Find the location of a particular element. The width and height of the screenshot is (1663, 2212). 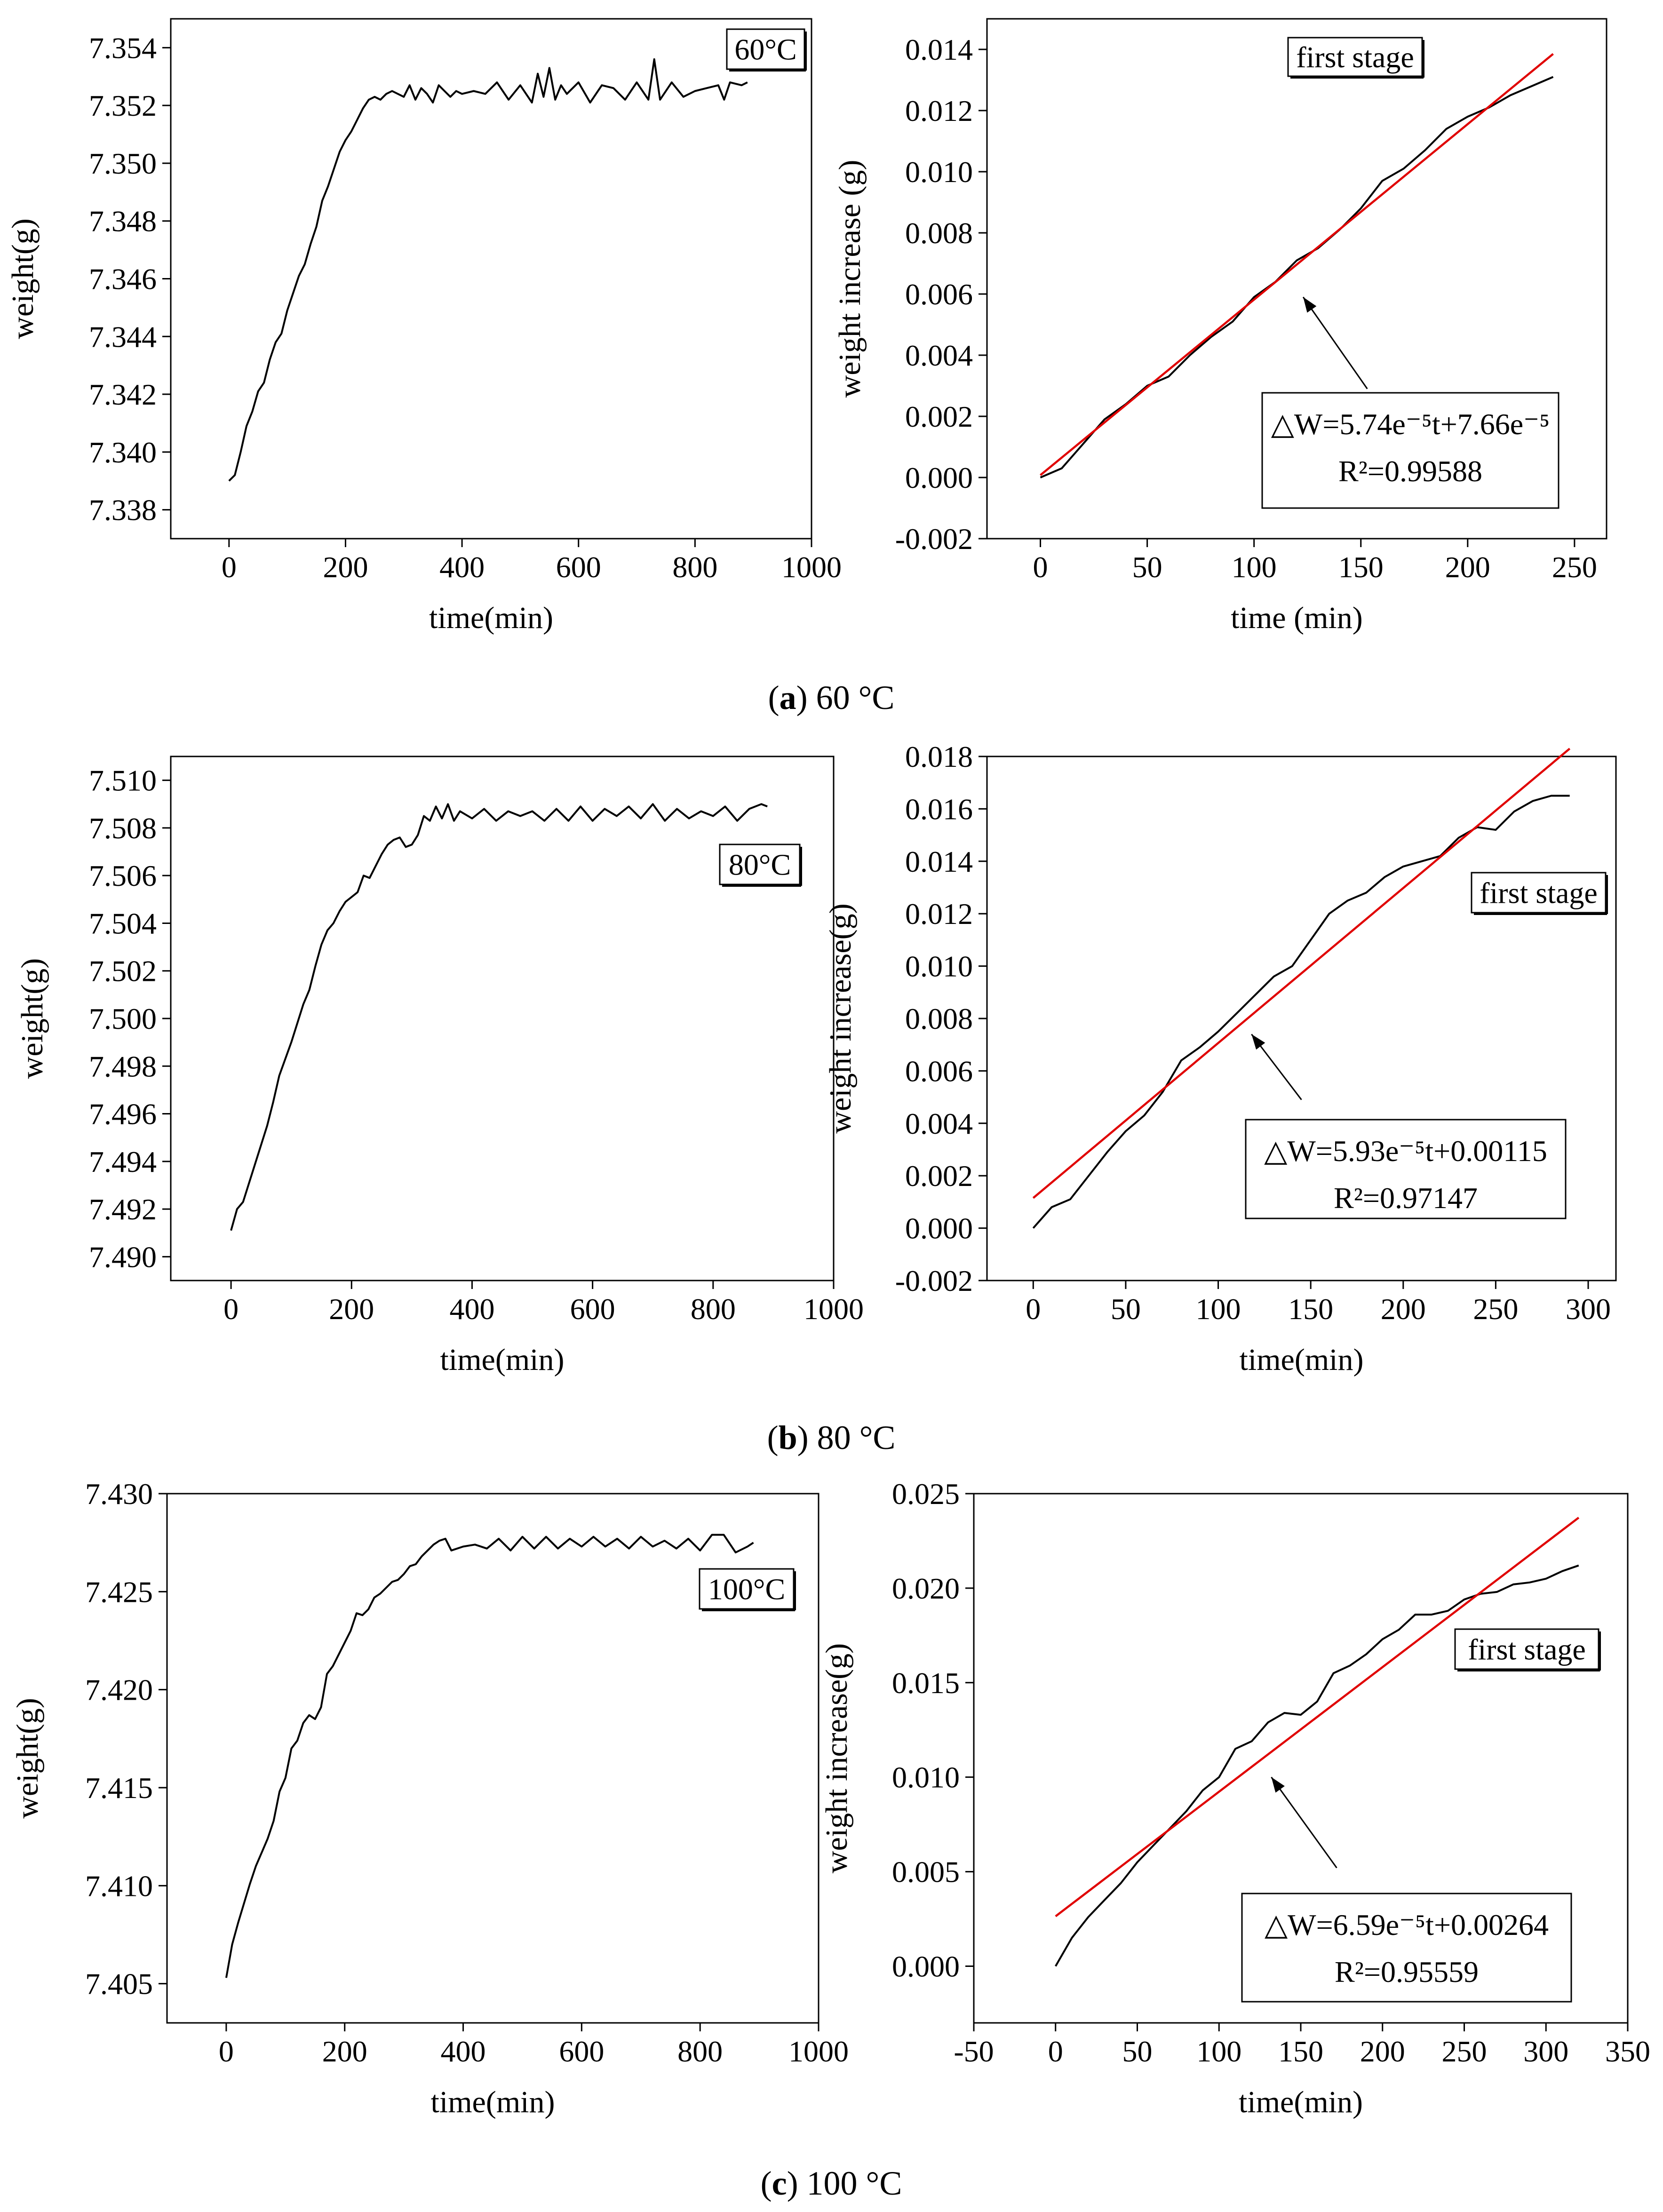

y-tick-label: 7.338 is located at coordinates (123, 510).